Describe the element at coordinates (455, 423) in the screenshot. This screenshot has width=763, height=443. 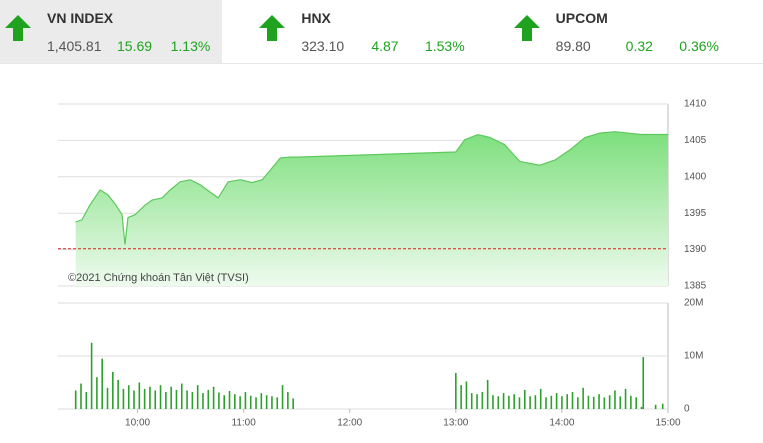
I see `x-tick-label: 13:00` at that location.